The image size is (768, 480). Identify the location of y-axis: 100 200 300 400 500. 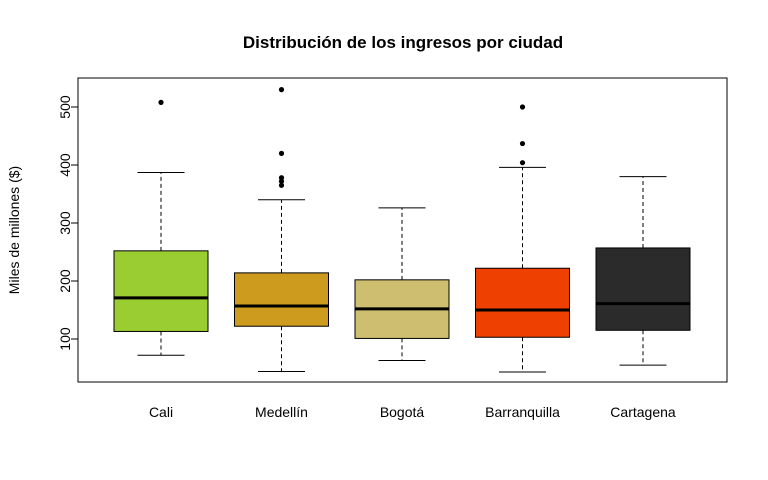
(68, 223).